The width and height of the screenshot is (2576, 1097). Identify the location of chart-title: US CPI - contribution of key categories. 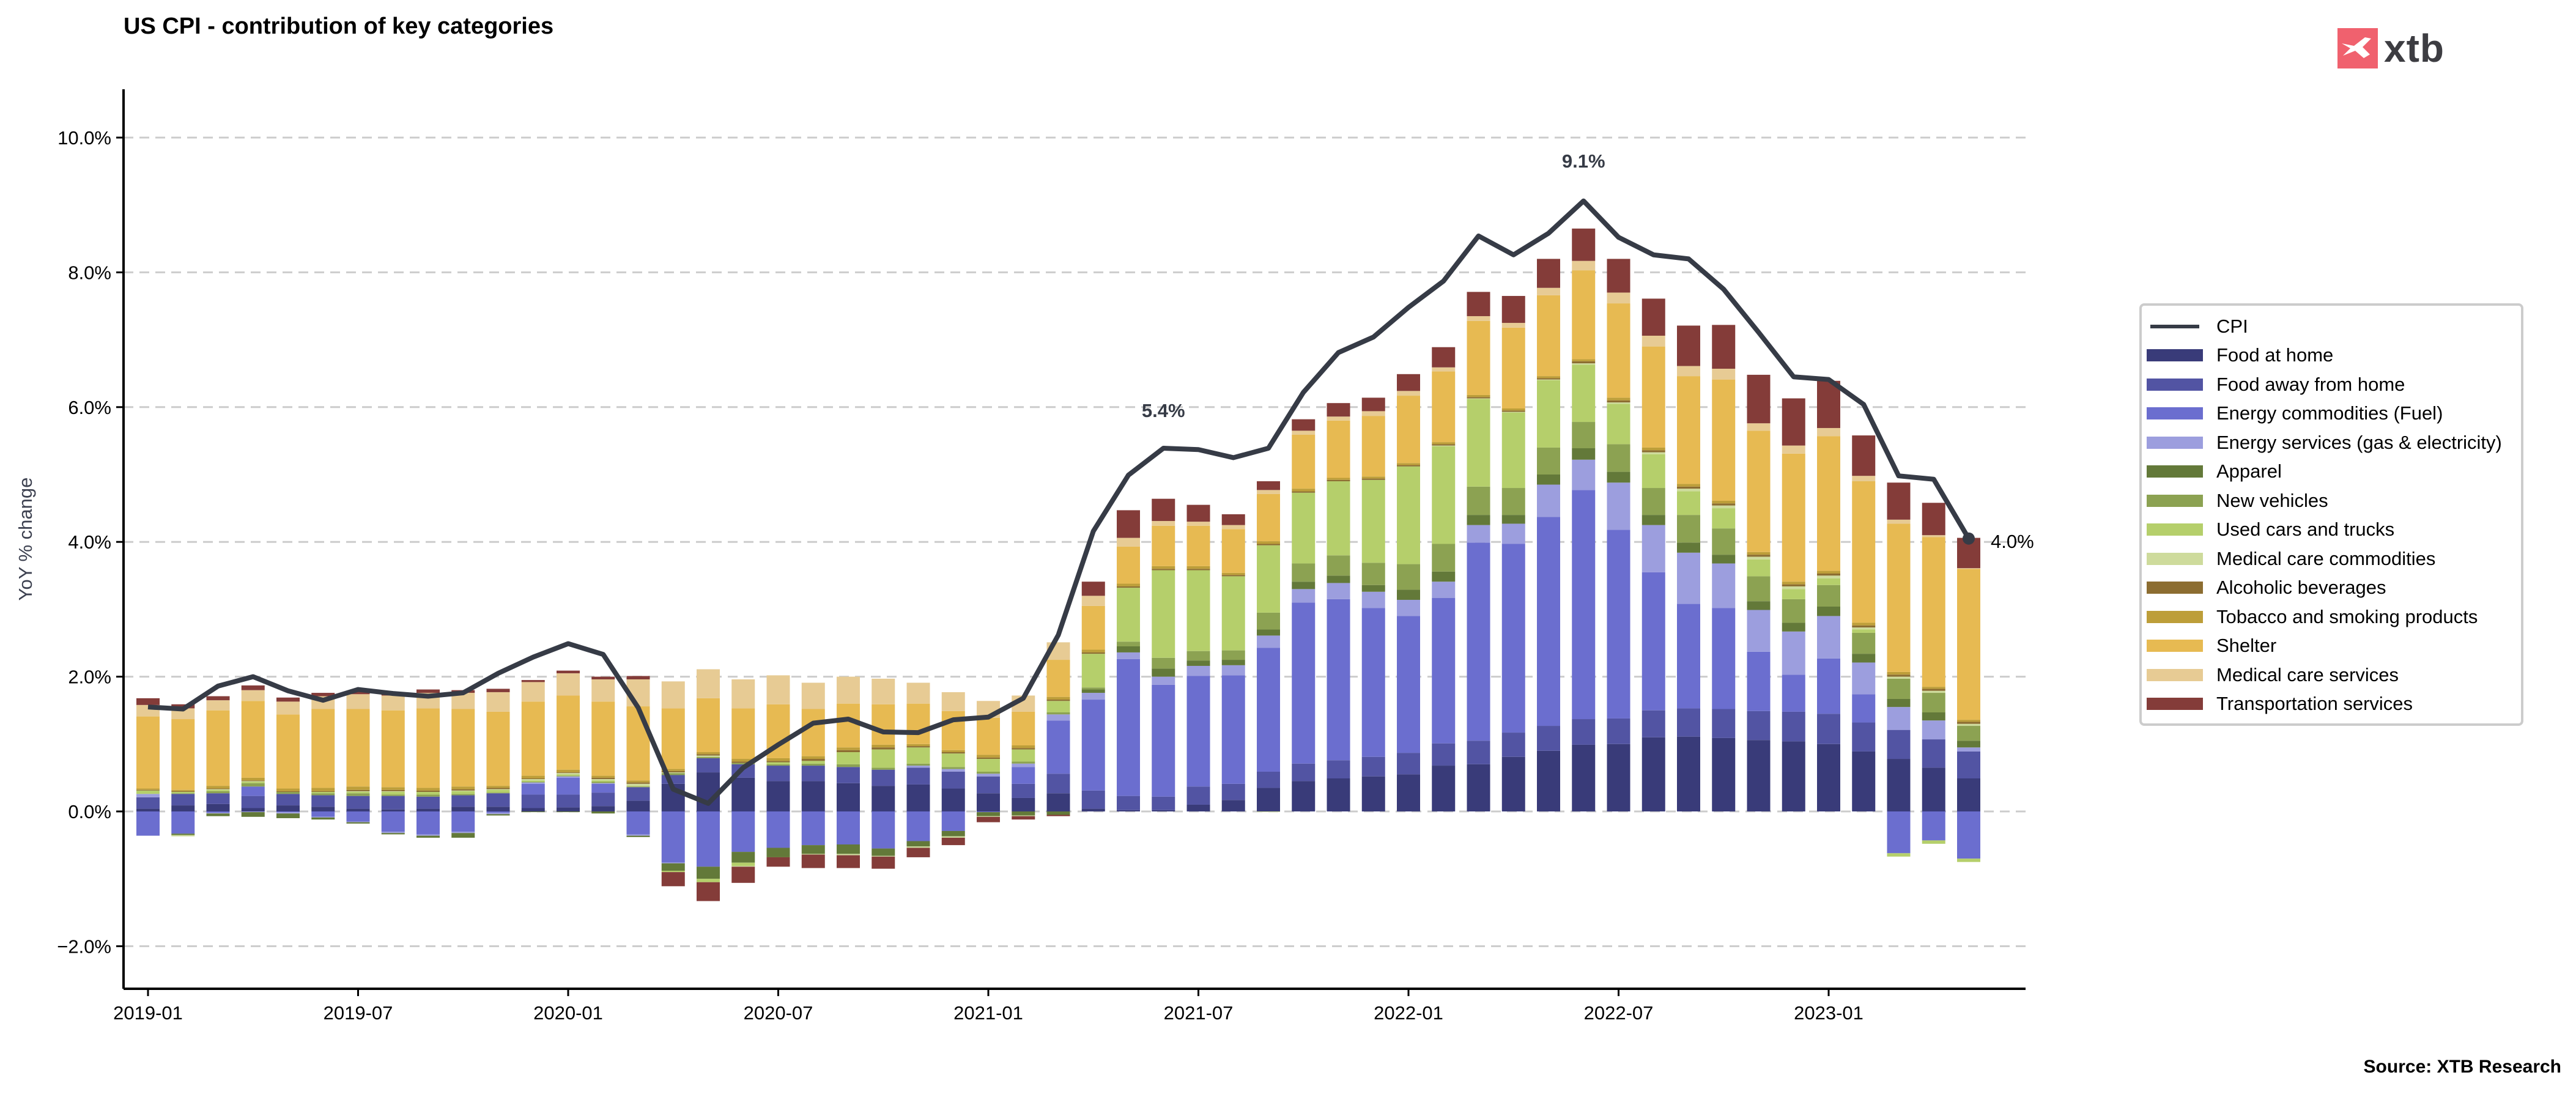
(339, 26).